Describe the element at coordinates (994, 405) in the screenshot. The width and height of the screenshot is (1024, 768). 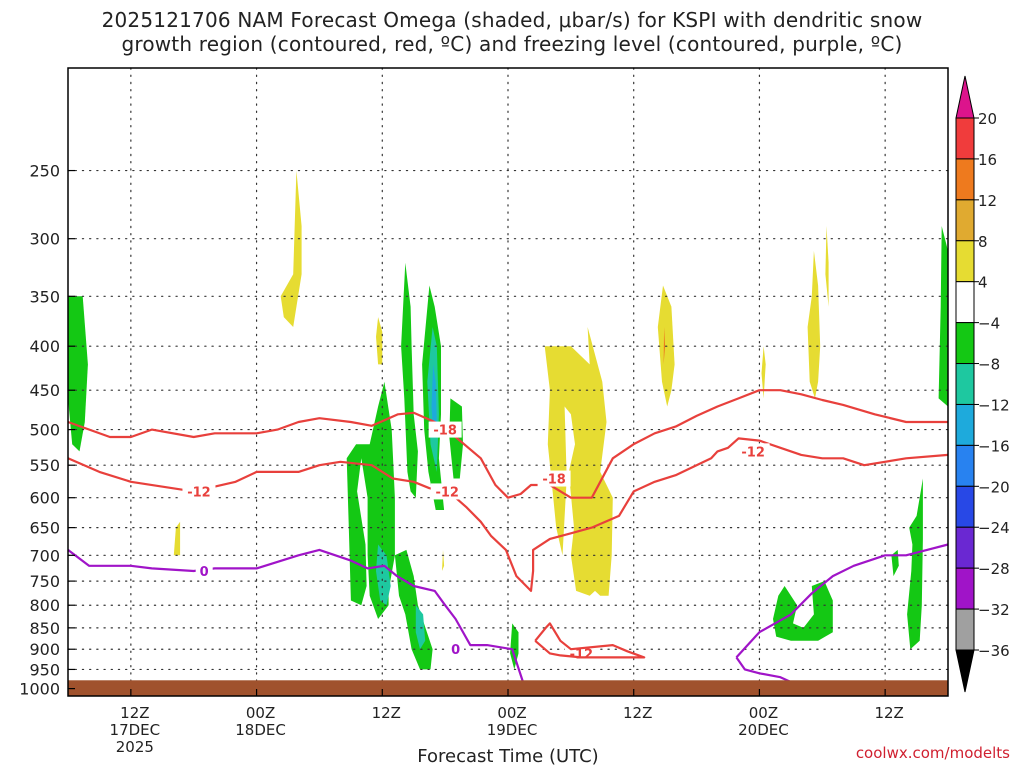
I see `colorbar-label-8: −12` at that location.